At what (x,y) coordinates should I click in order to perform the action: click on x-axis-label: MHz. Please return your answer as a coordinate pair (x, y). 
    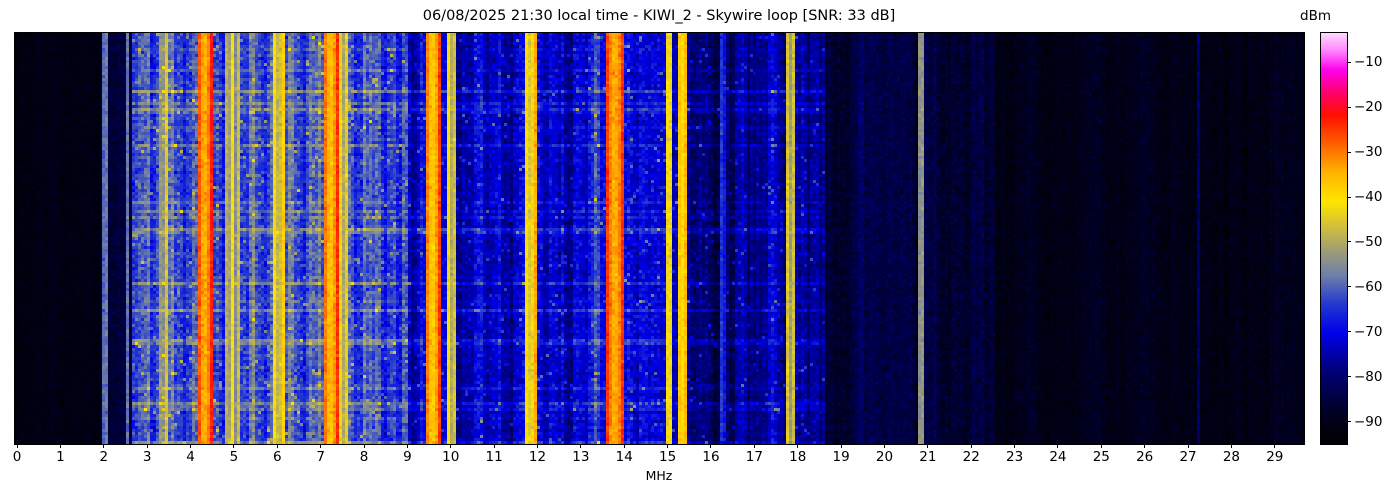
    Looking at the image, I should click on (659, 475).